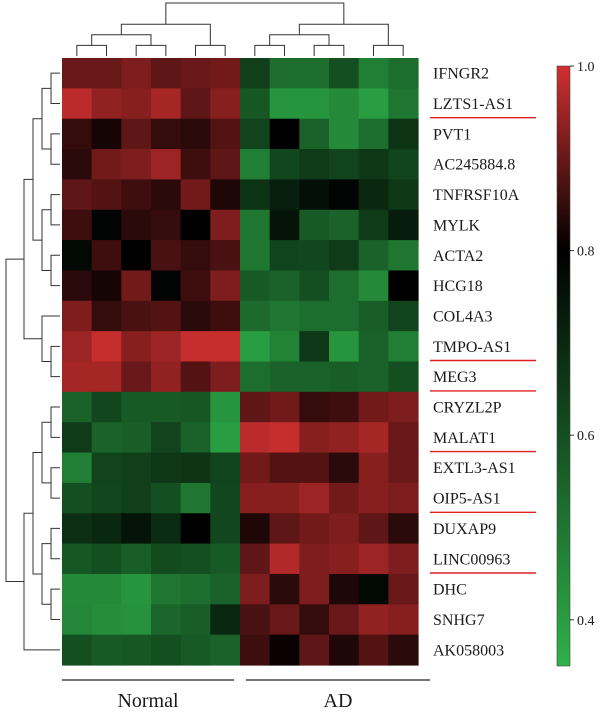 The image size is (600, 719). Describe the element at coordinates (461, 74) in the screenshot. I see `row-label: IFNGR2` at that location.